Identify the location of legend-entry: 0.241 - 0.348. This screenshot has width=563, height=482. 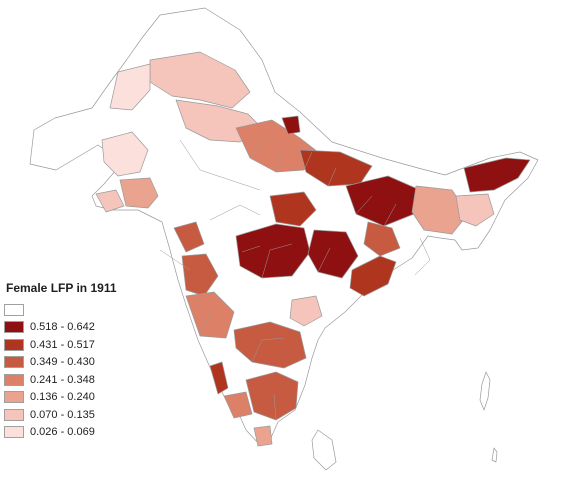
(84, 380).